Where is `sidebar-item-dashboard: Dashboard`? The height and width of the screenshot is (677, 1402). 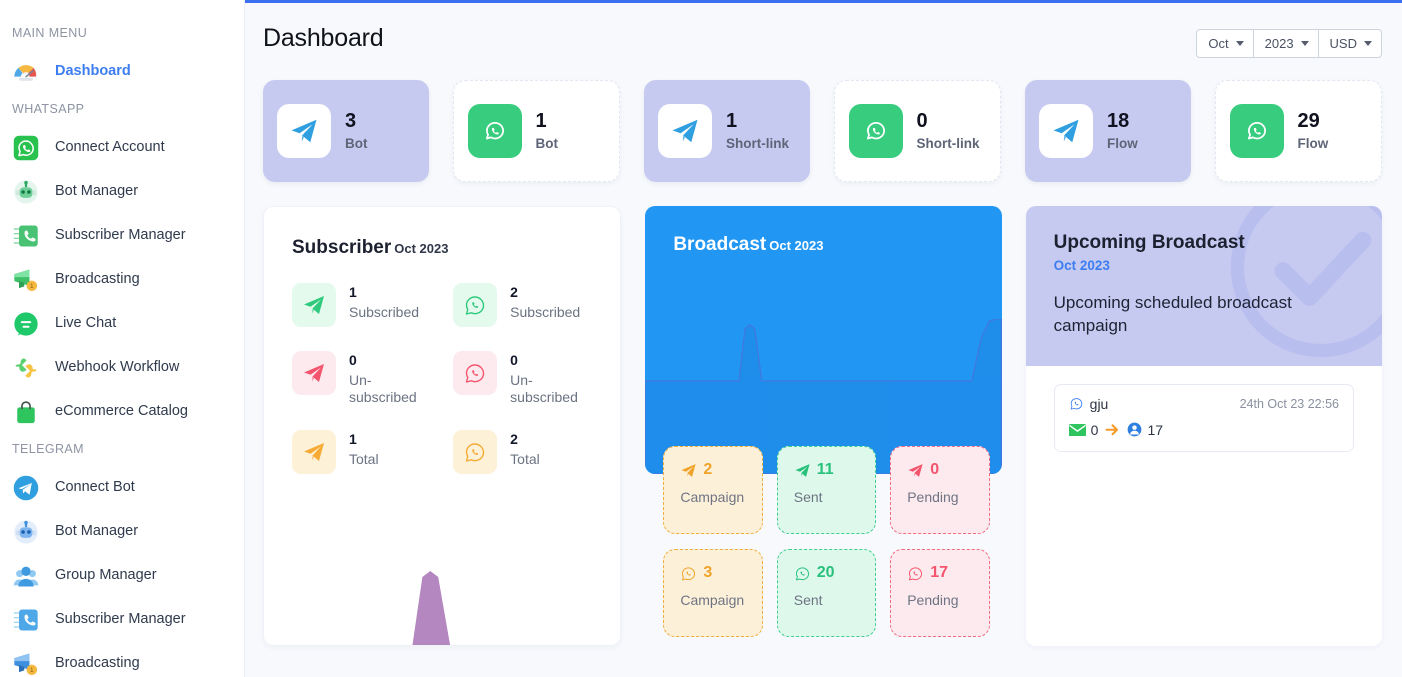
sidebar-item-dashboard: Dashboard is located at coordinates (122, 72).